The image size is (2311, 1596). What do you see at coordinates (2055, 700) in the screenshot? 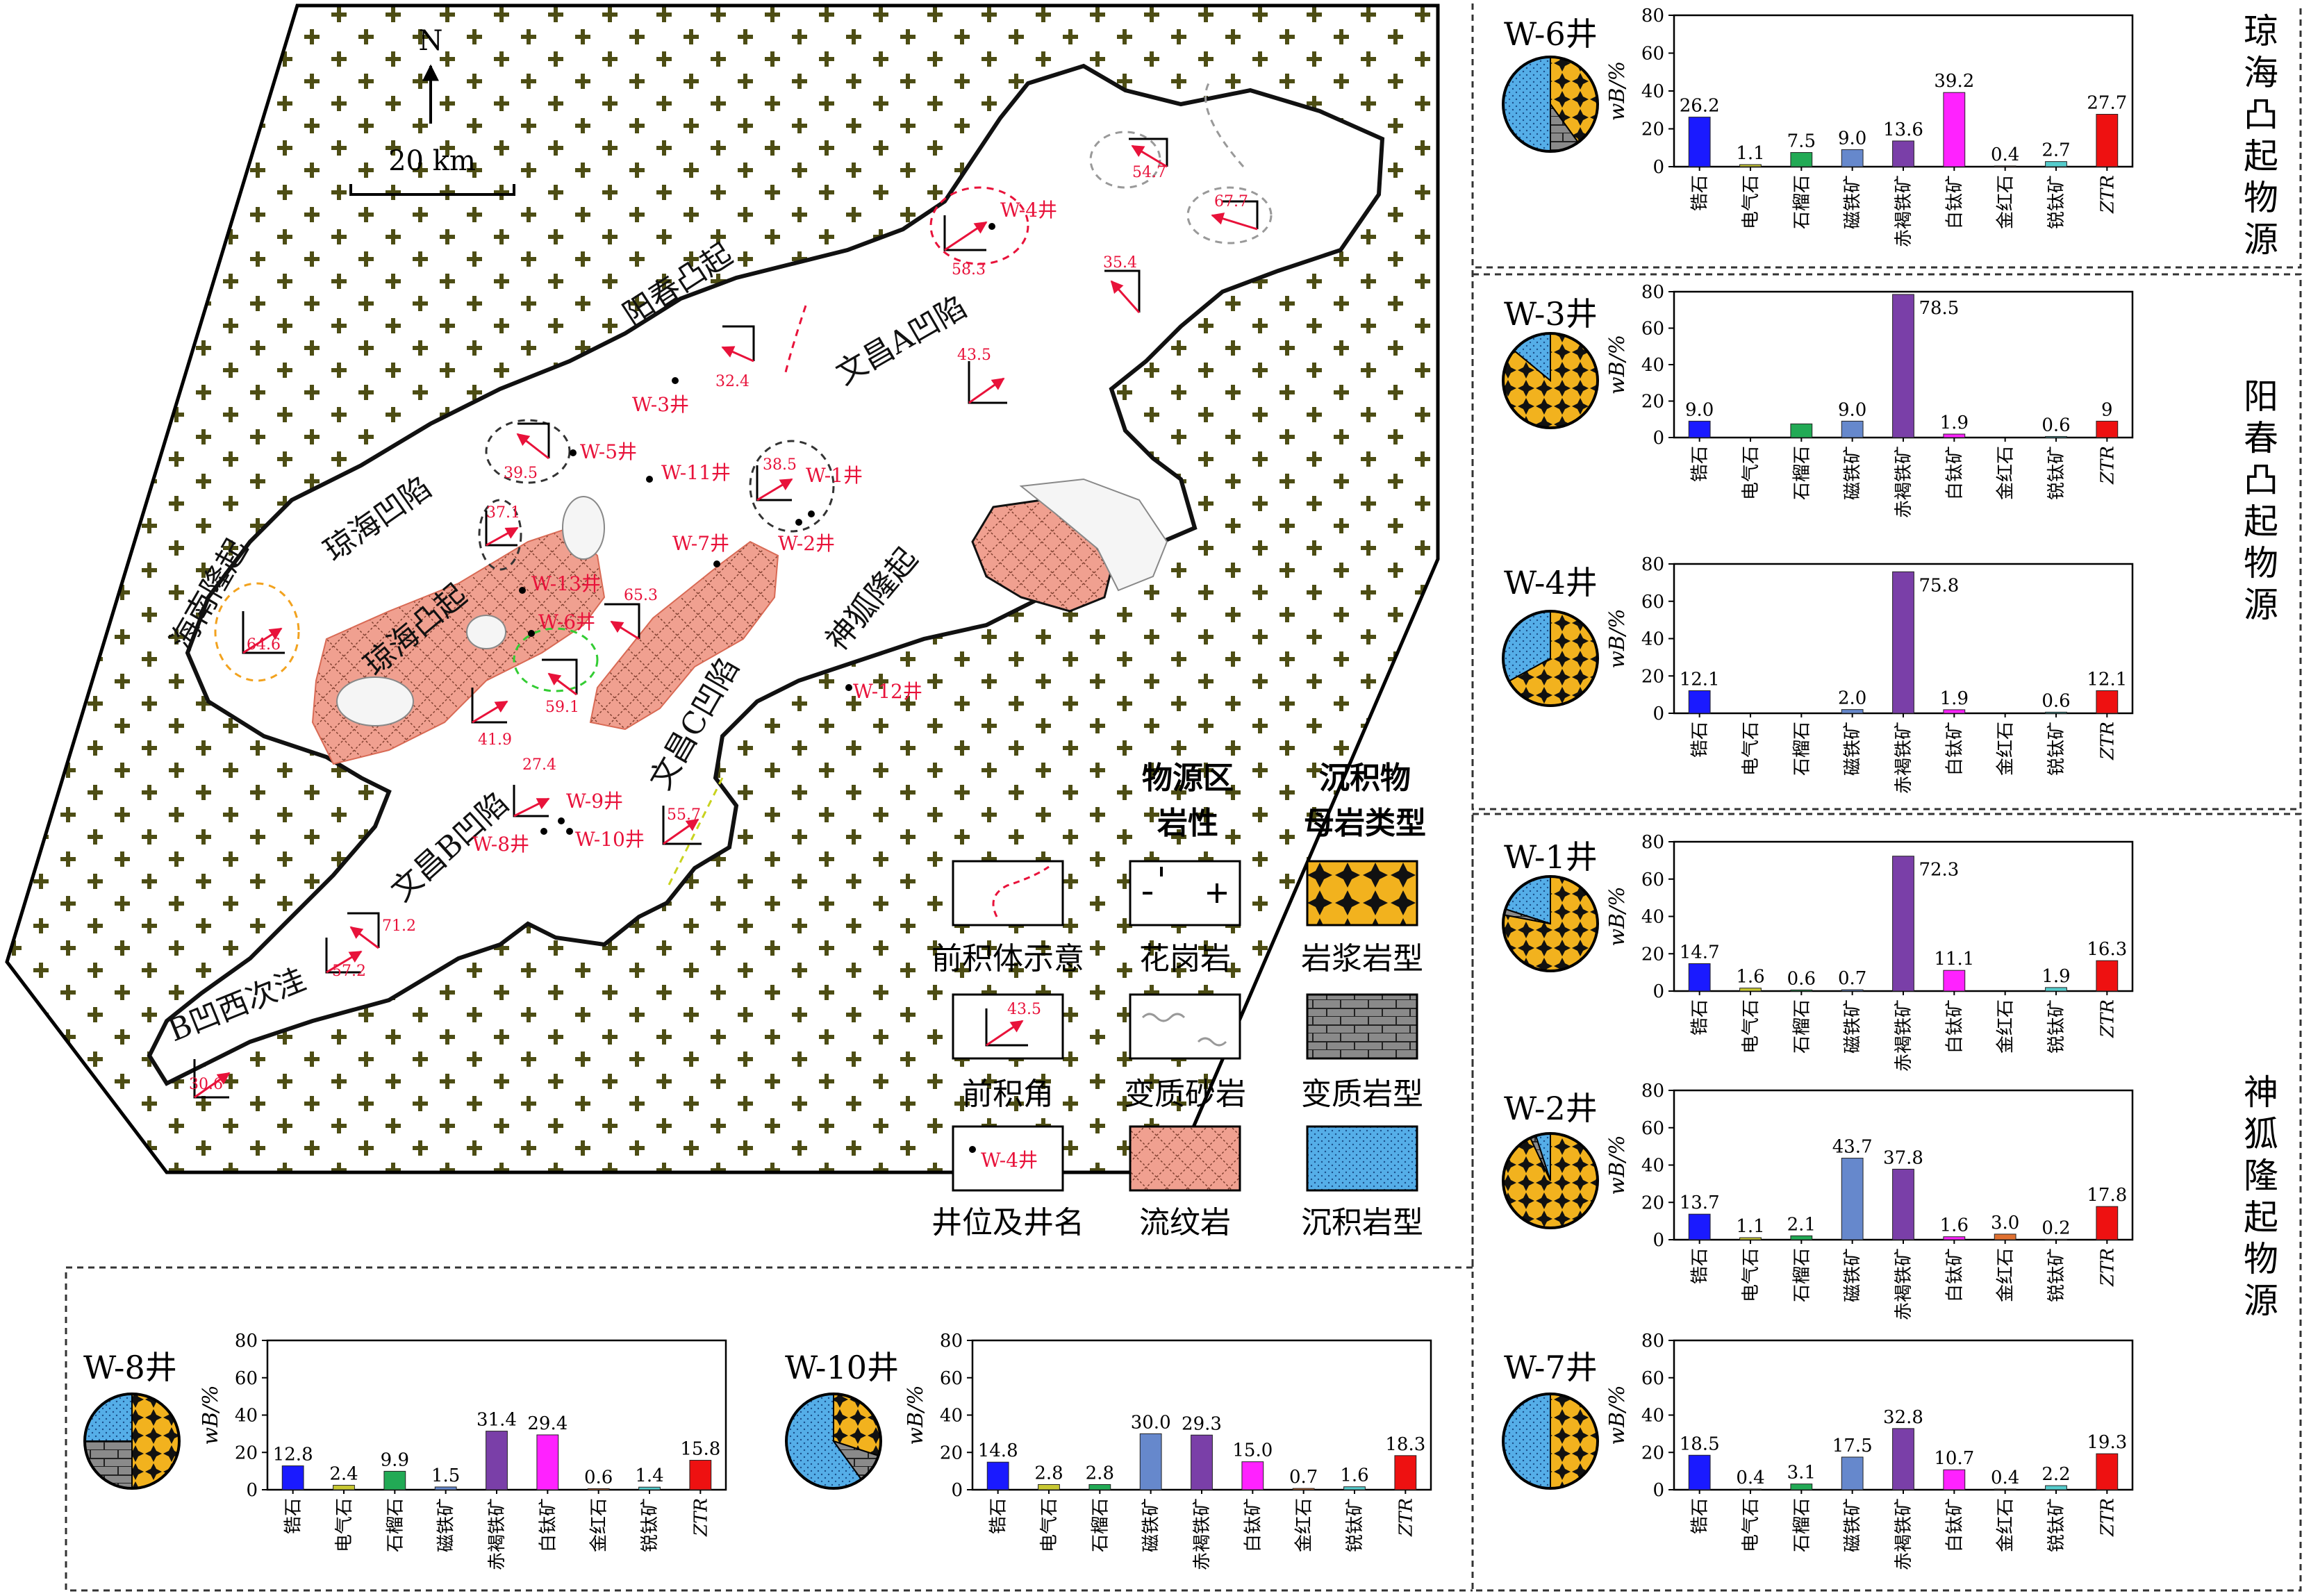
I see `data-label: 0.6` at bounding box center [2055, 700].